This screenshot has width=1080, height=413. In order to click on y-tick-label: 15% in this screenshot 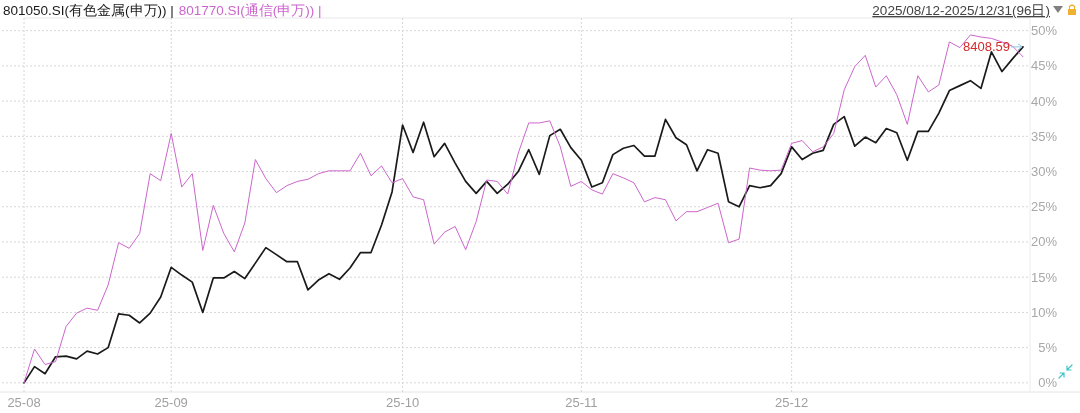, I will do `click(1044, 277)`.